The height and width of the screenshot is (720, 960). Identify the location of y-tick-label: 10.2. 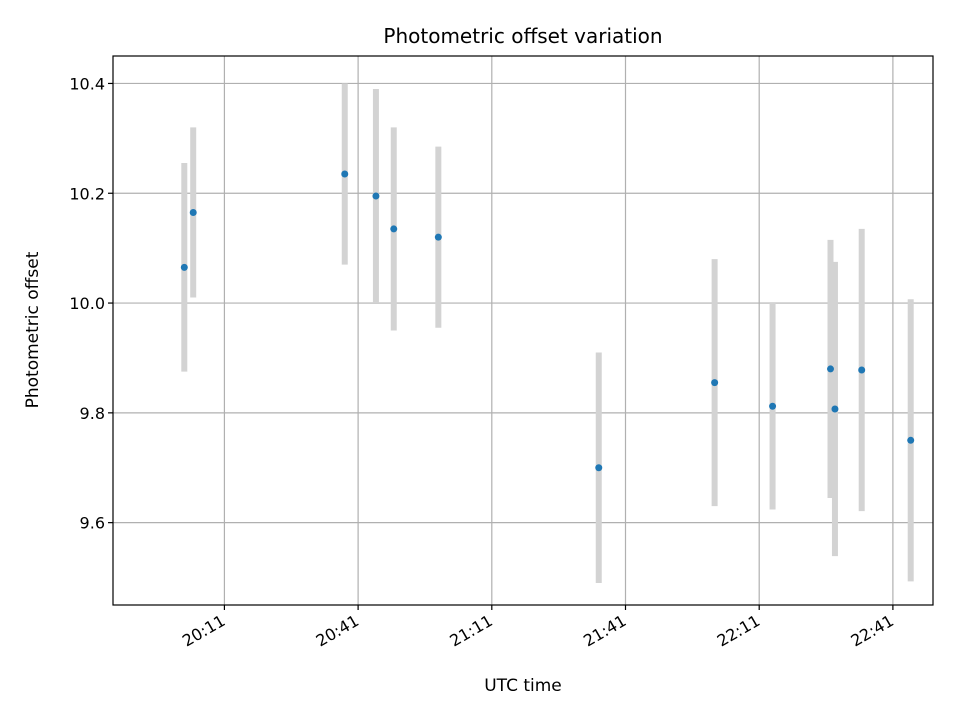
(87, 193).